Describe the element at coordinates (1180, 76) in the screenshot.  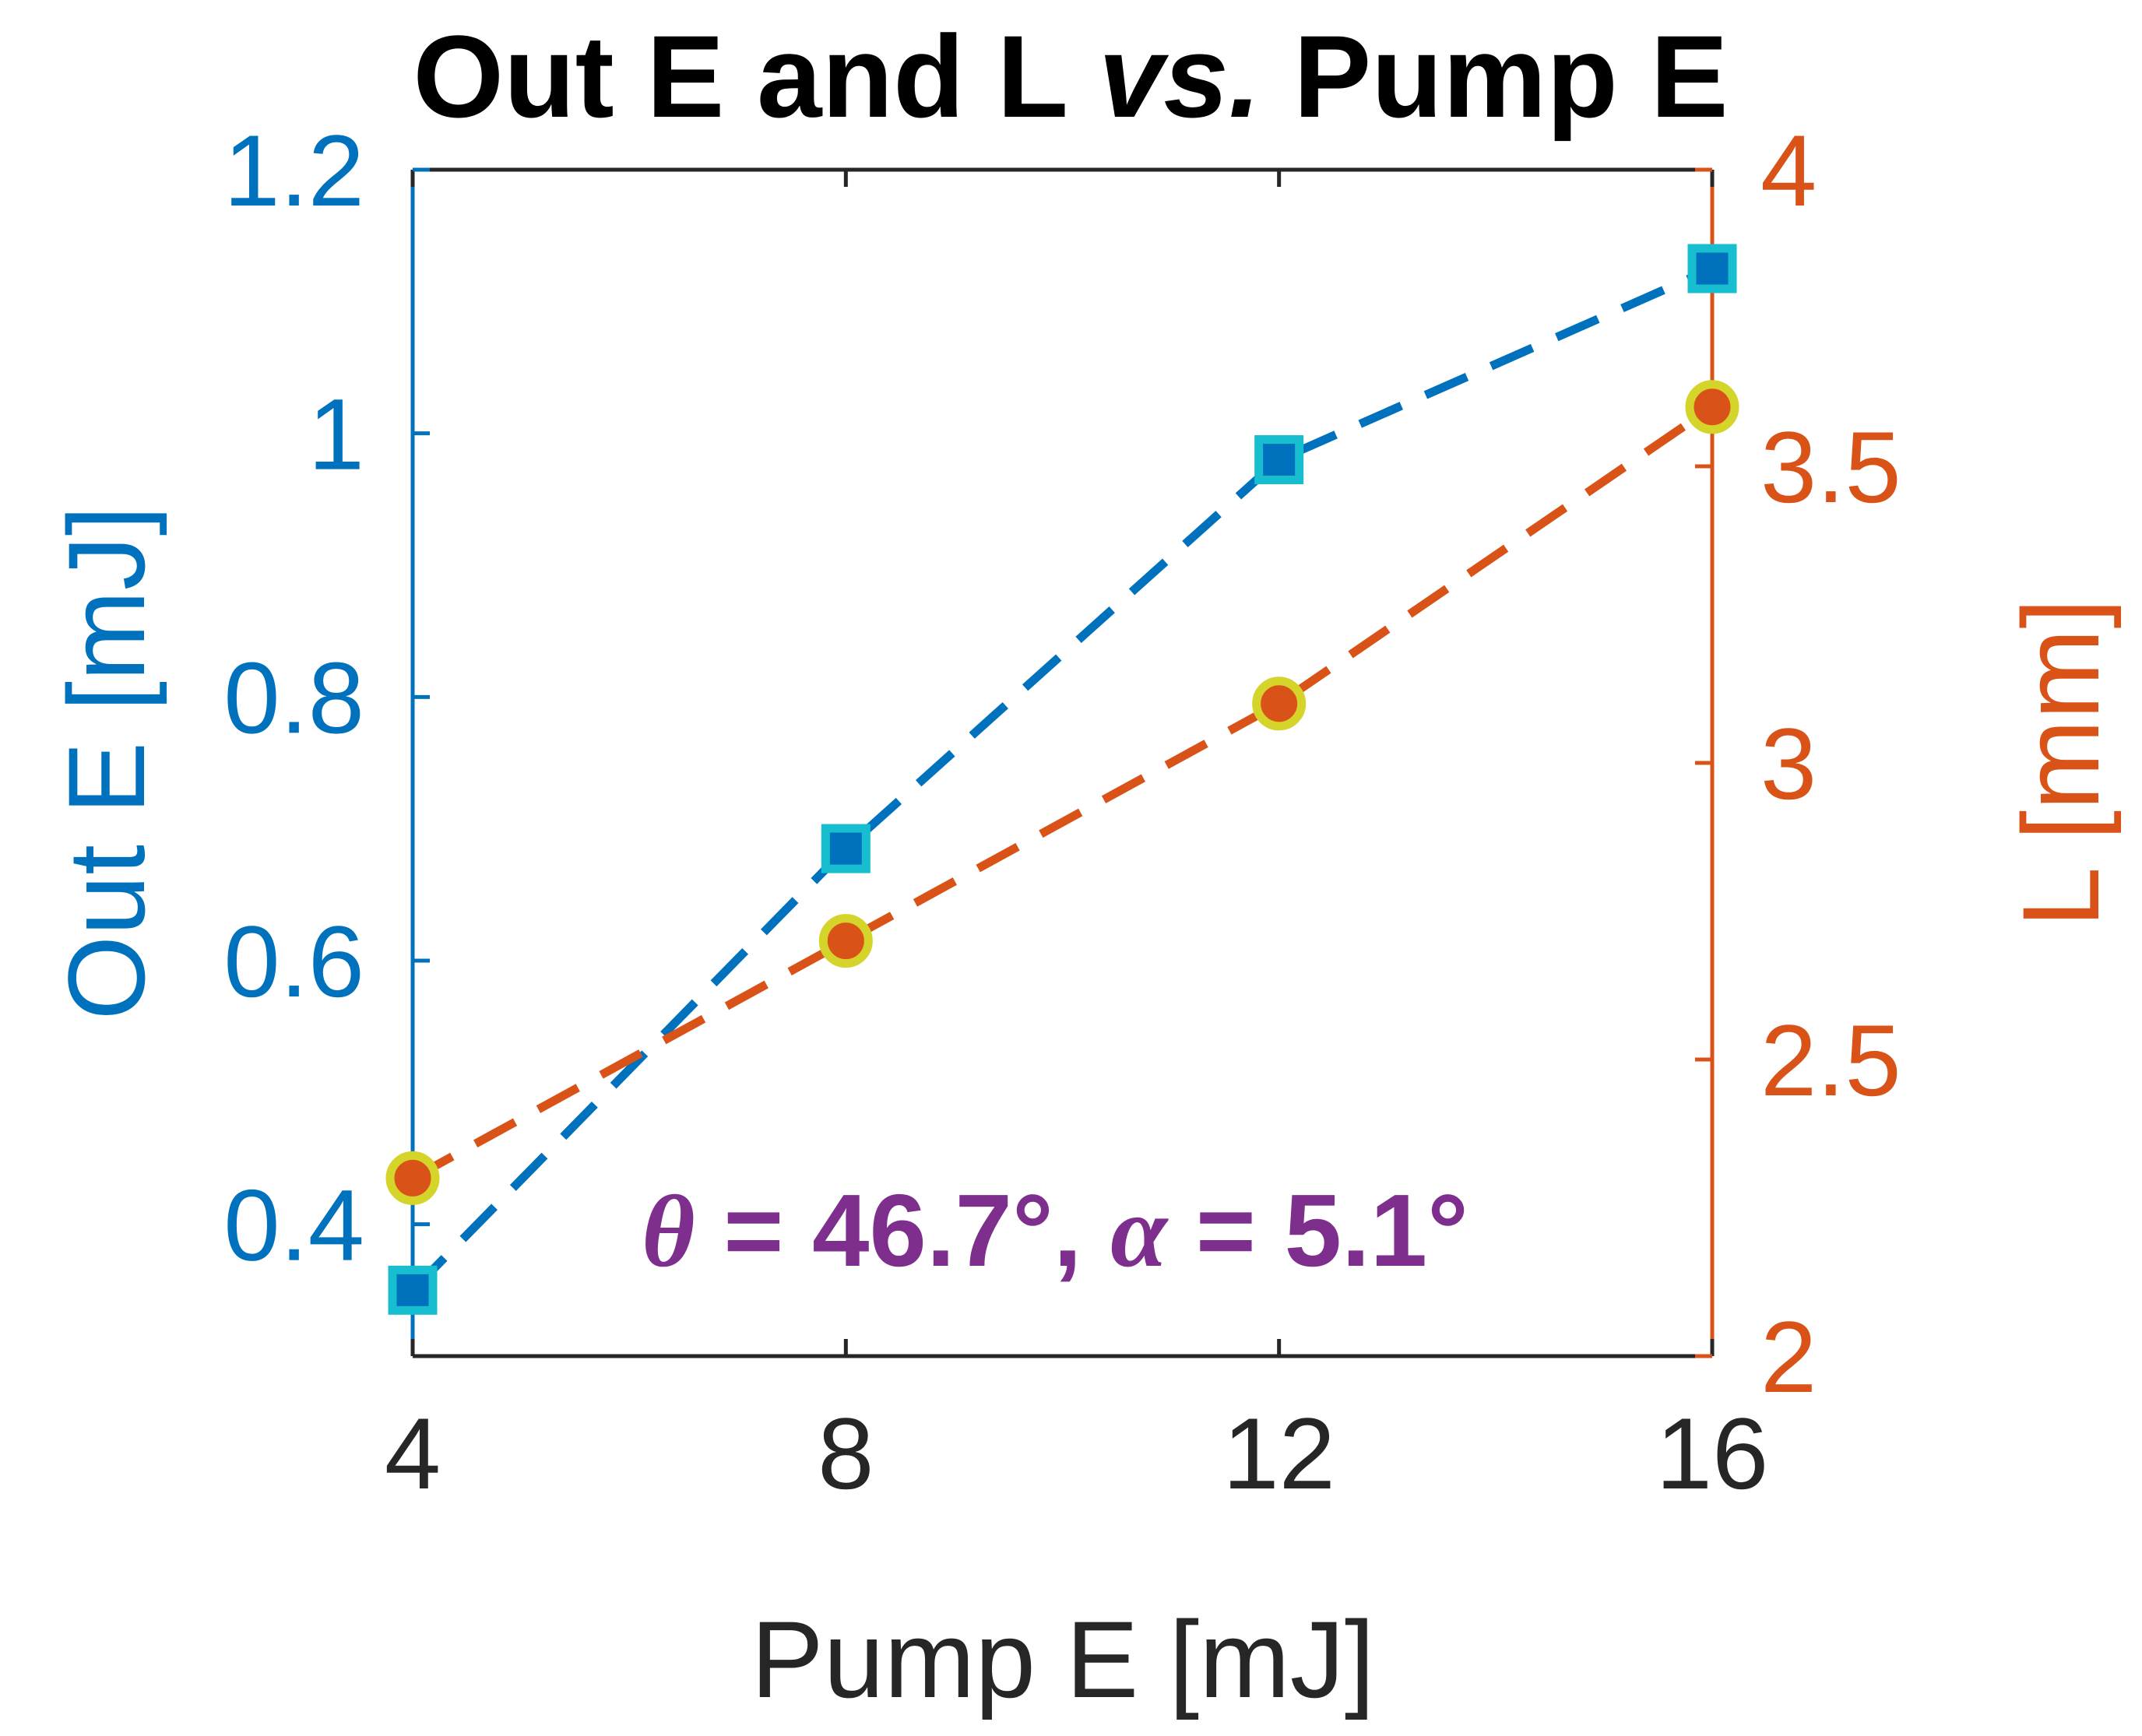
I see `title-italic: vs.` at that location.